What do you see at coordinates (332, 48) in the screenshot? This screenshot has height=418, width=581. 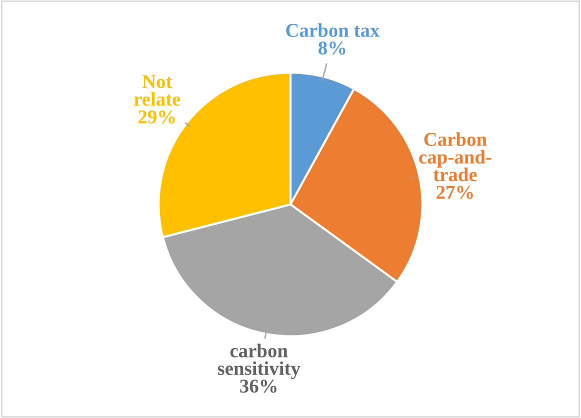 I see `data-label: 8%` at bounding box center [332, 48].